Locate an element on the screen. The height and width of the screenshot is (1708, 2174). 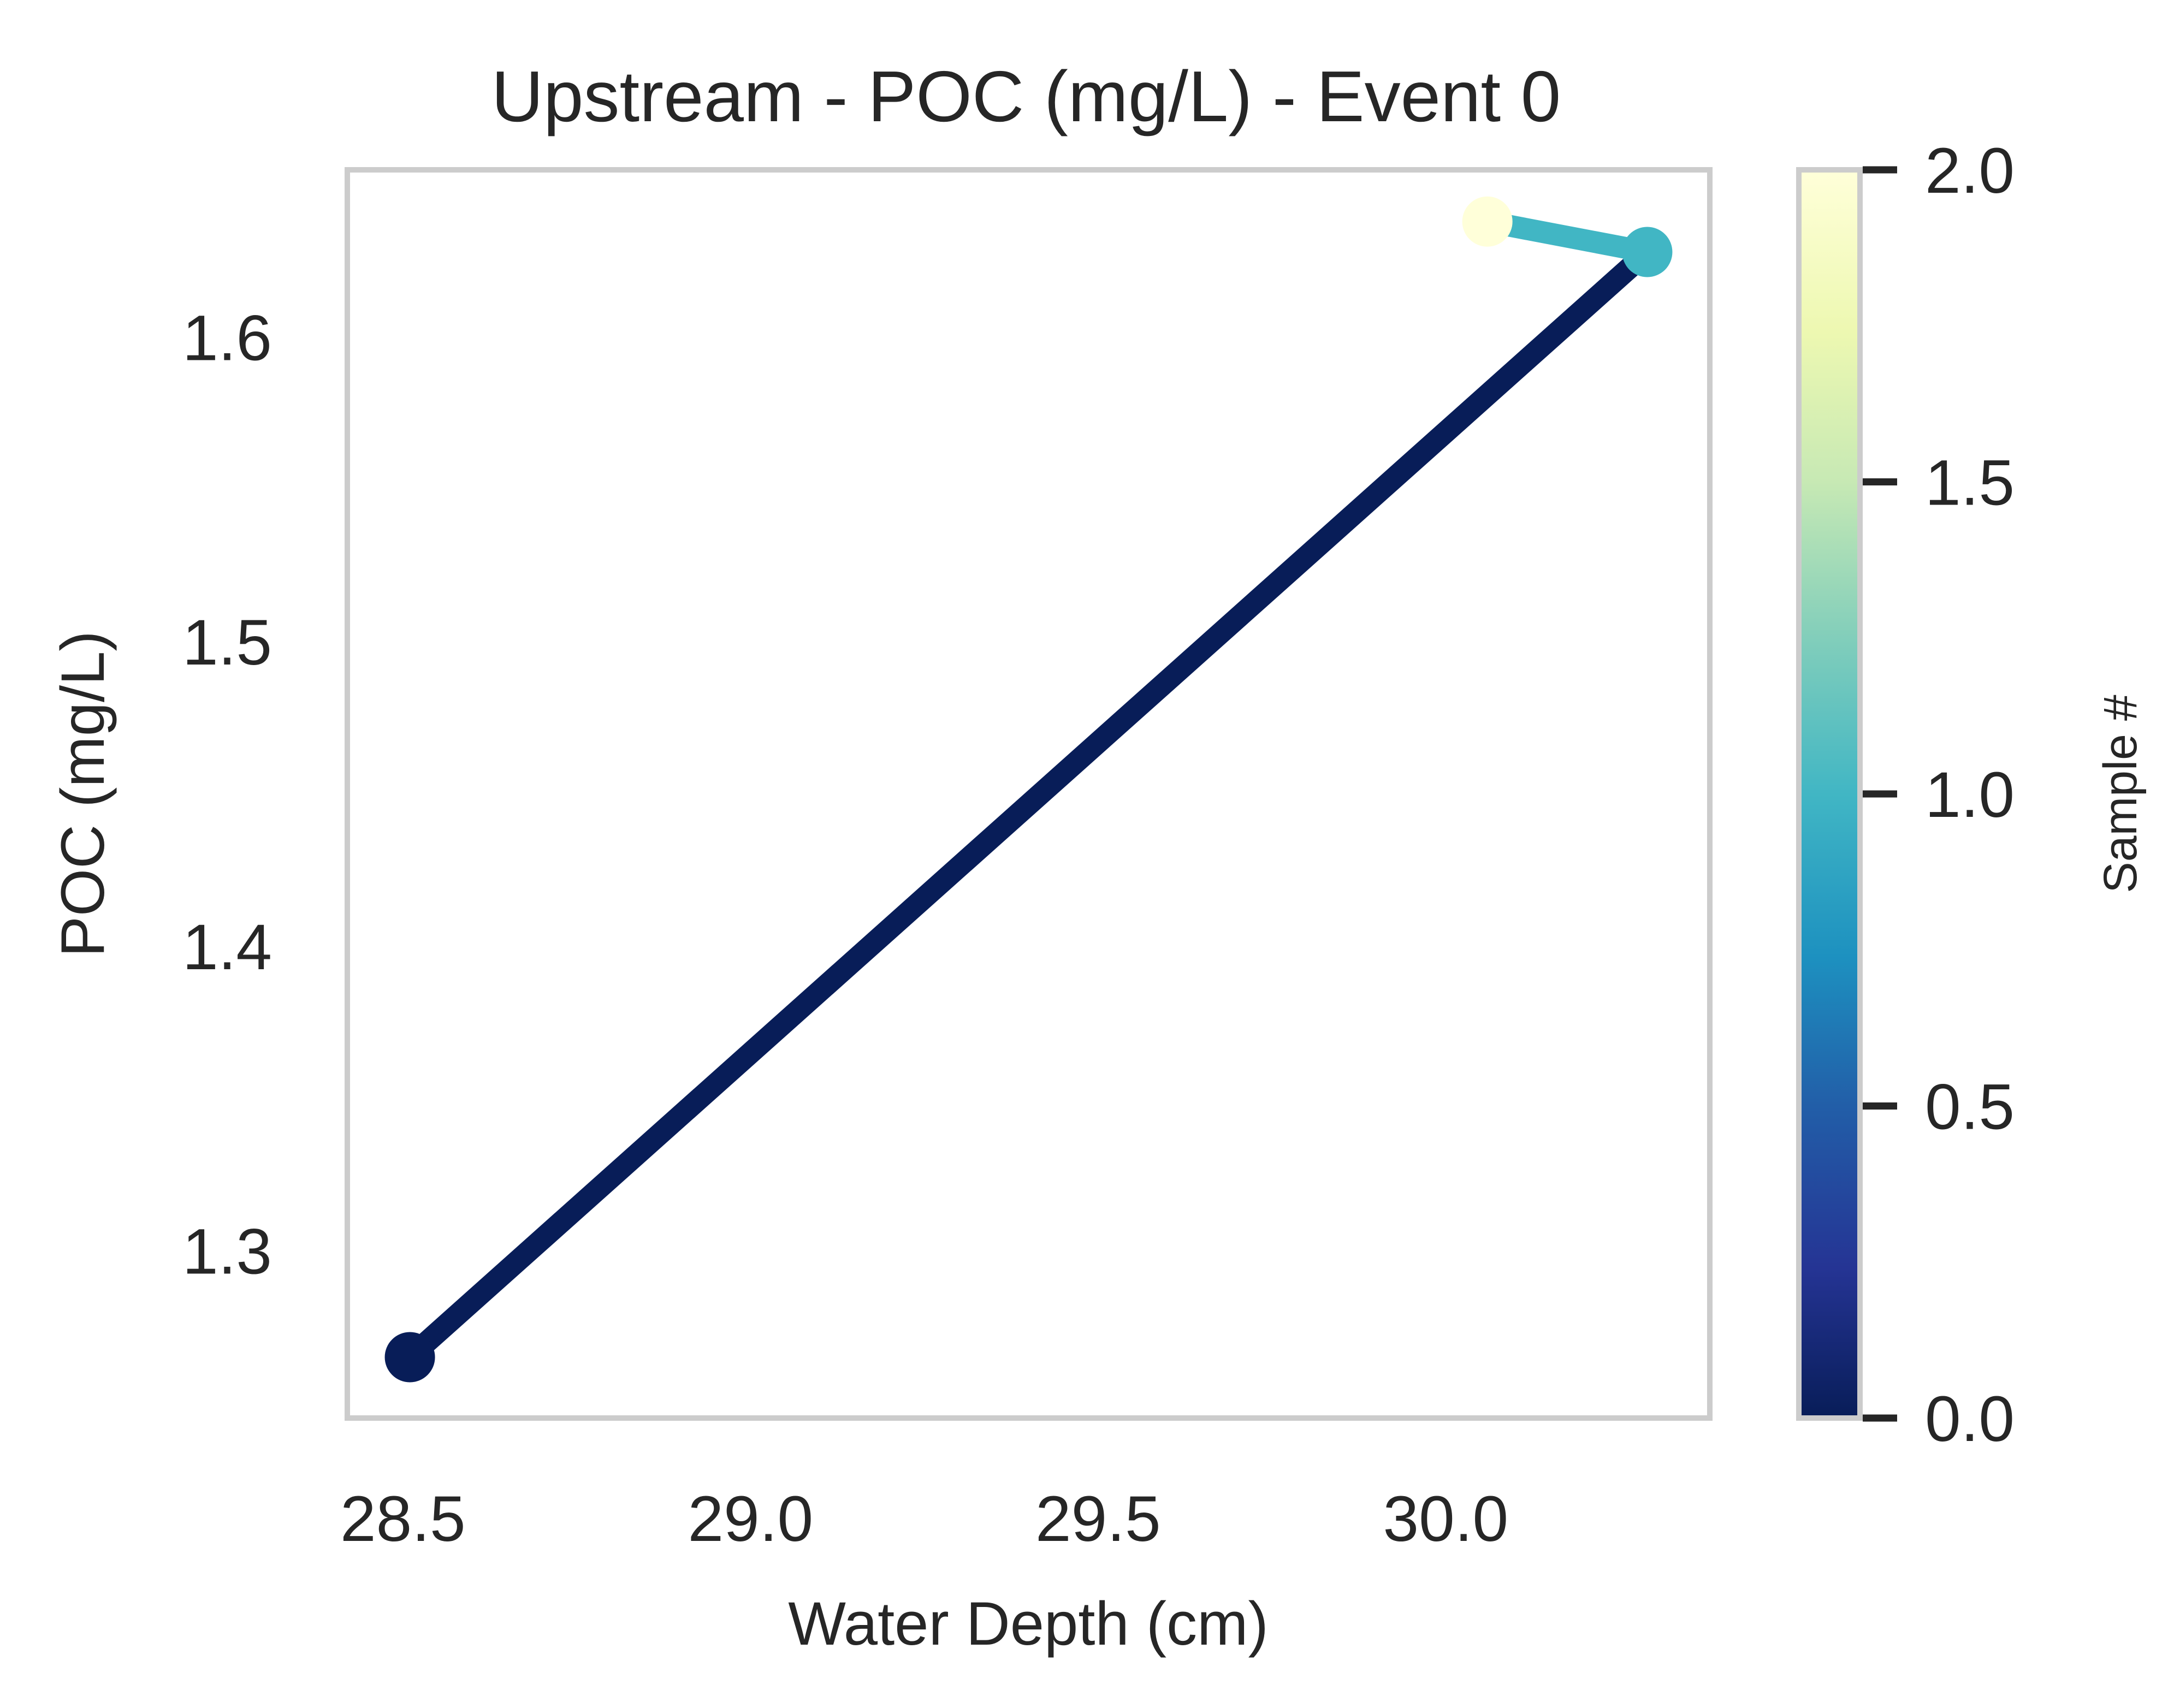
series-segment is located at coordinates (1567, 237).